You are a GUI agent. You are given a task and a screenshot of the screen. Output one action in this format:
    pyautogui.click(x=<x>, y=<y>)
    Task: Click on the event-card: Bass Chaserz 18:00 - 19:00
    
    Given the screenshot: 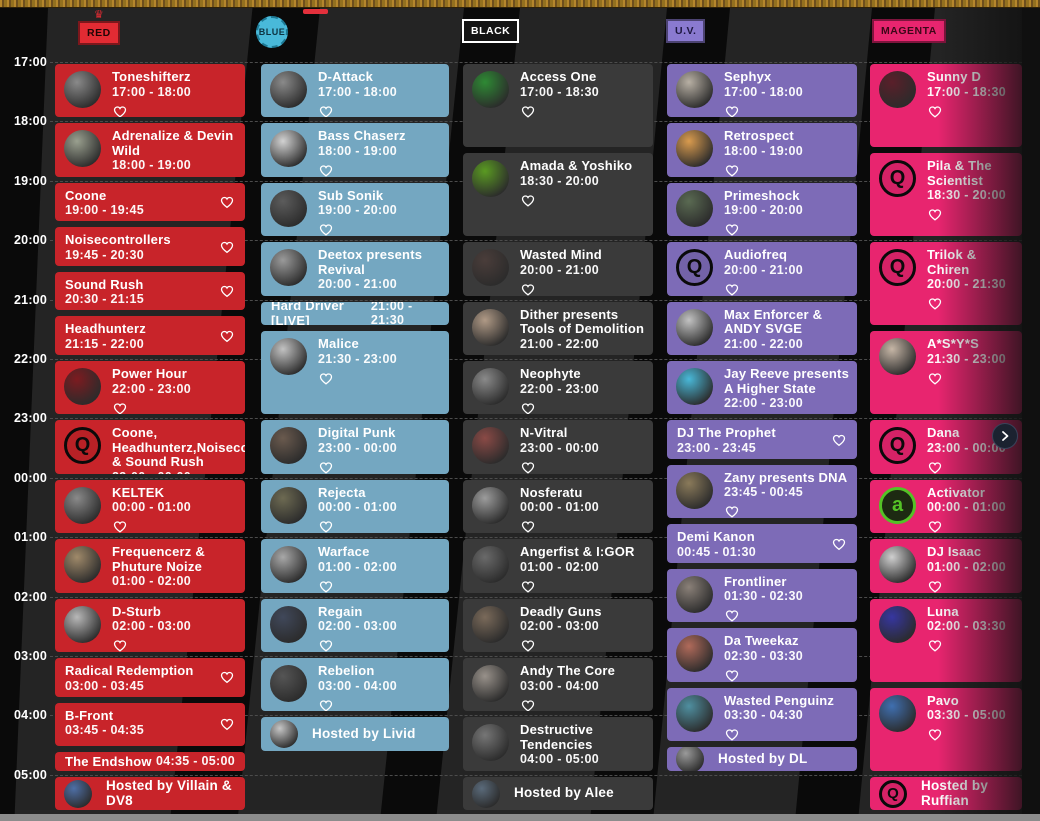 What is the action you would take?
    pyautogui.click(x=355, y=150)
    